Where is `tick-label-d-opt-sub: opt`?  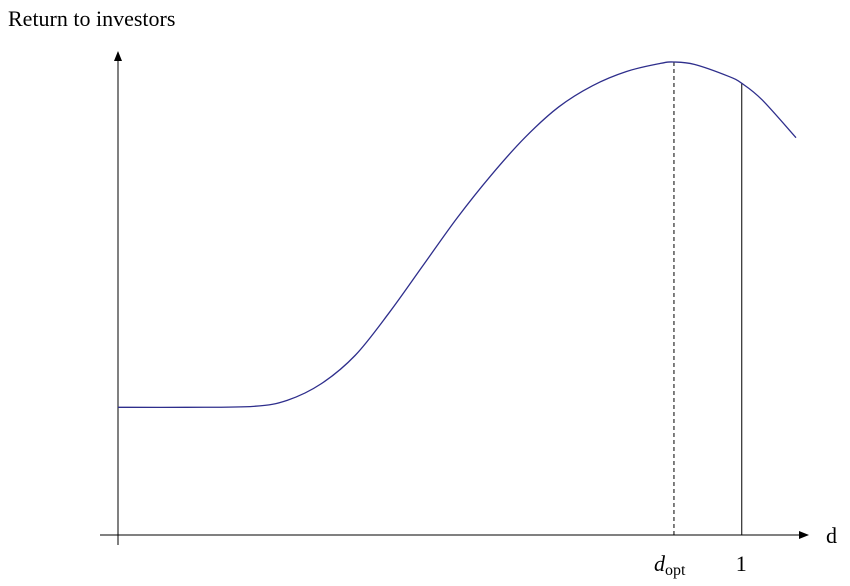 tick-label-d-opt-sub: opt is located at coordinates (675, 570).